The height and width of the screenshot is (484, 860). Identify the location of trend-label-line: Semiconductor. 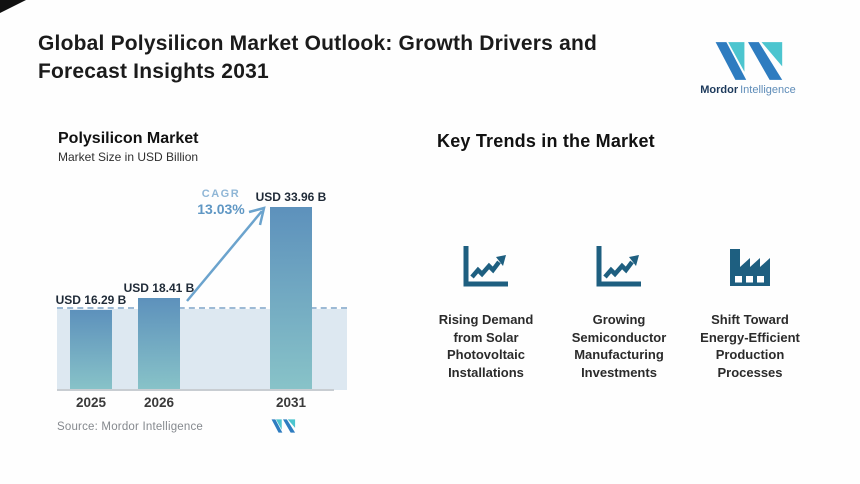
(619, 337).